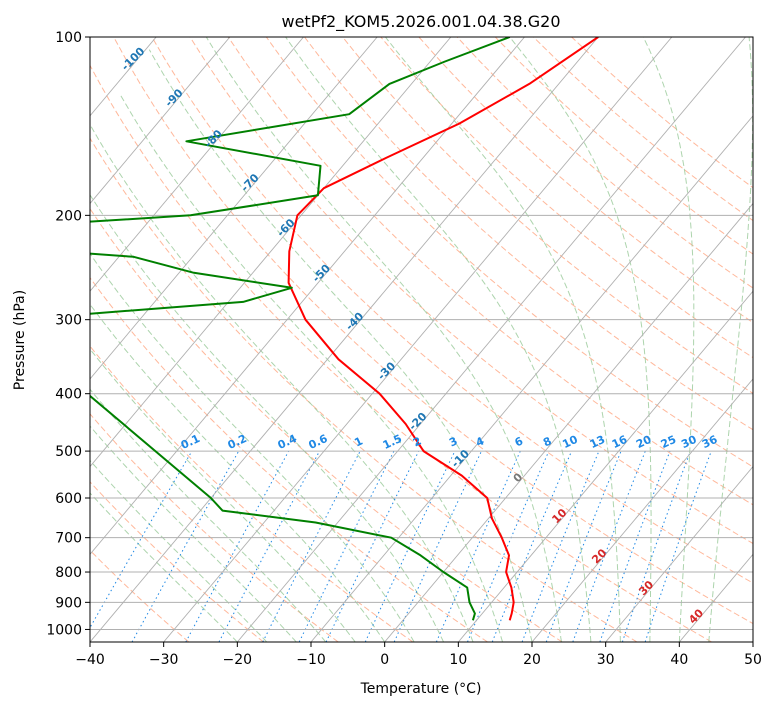  I want to click on y-tick-label: 400, so click(68, 395).